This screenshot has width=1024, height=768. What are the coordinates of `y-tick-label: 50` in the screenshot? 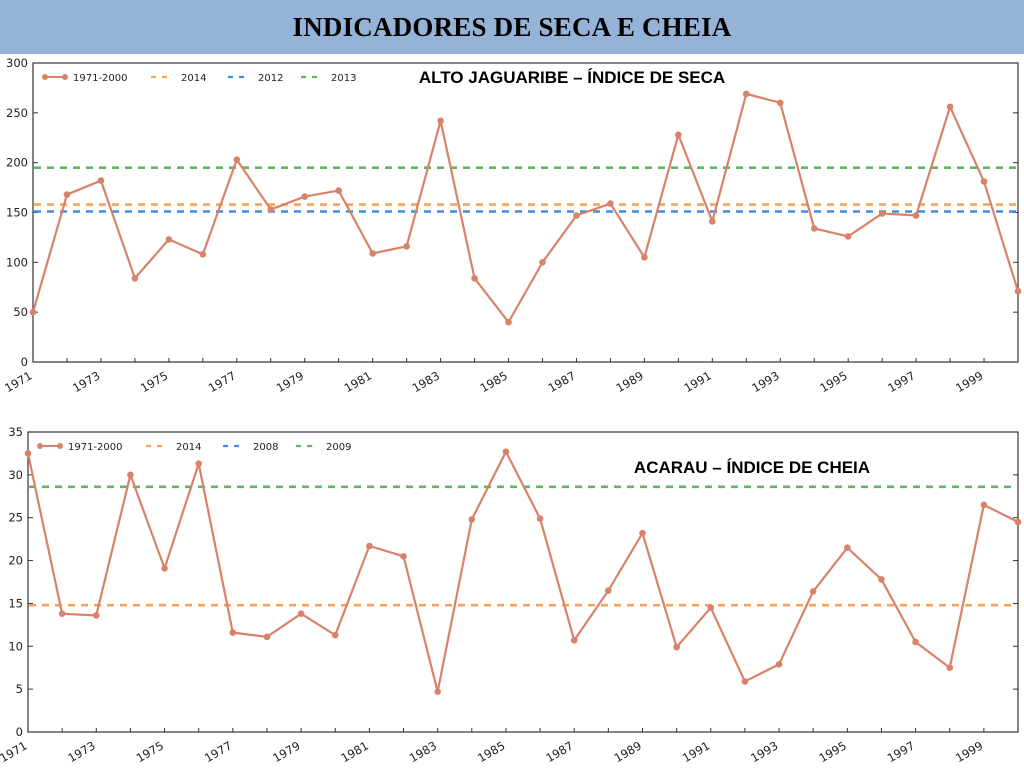 It's located at (20, 312).